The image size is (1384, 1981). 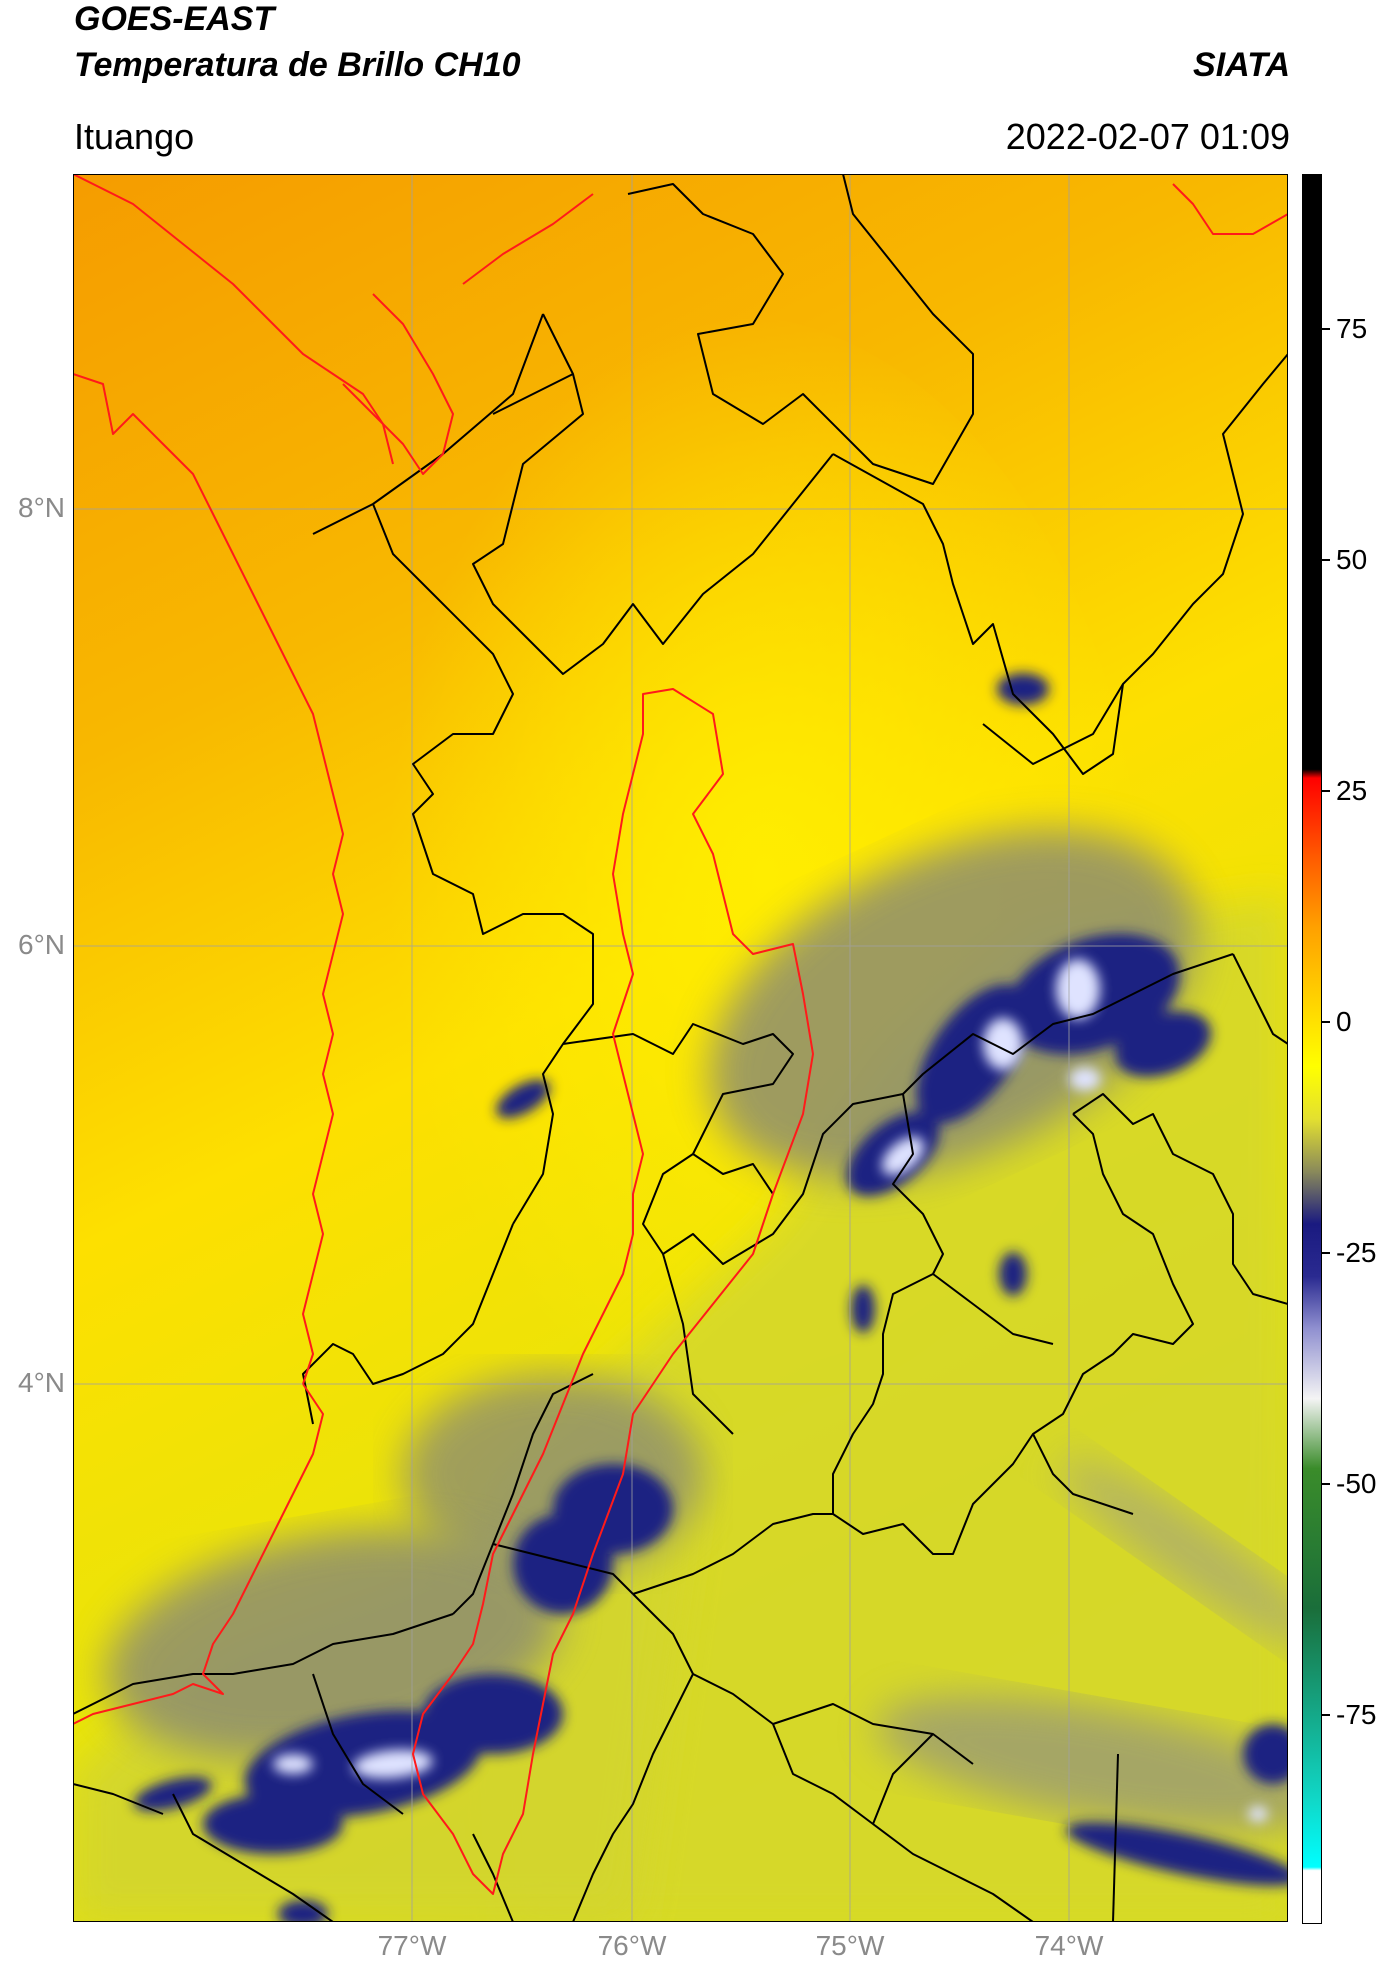 I want to click on lat-label-6n: 6°N, so click(x=41, y=944).